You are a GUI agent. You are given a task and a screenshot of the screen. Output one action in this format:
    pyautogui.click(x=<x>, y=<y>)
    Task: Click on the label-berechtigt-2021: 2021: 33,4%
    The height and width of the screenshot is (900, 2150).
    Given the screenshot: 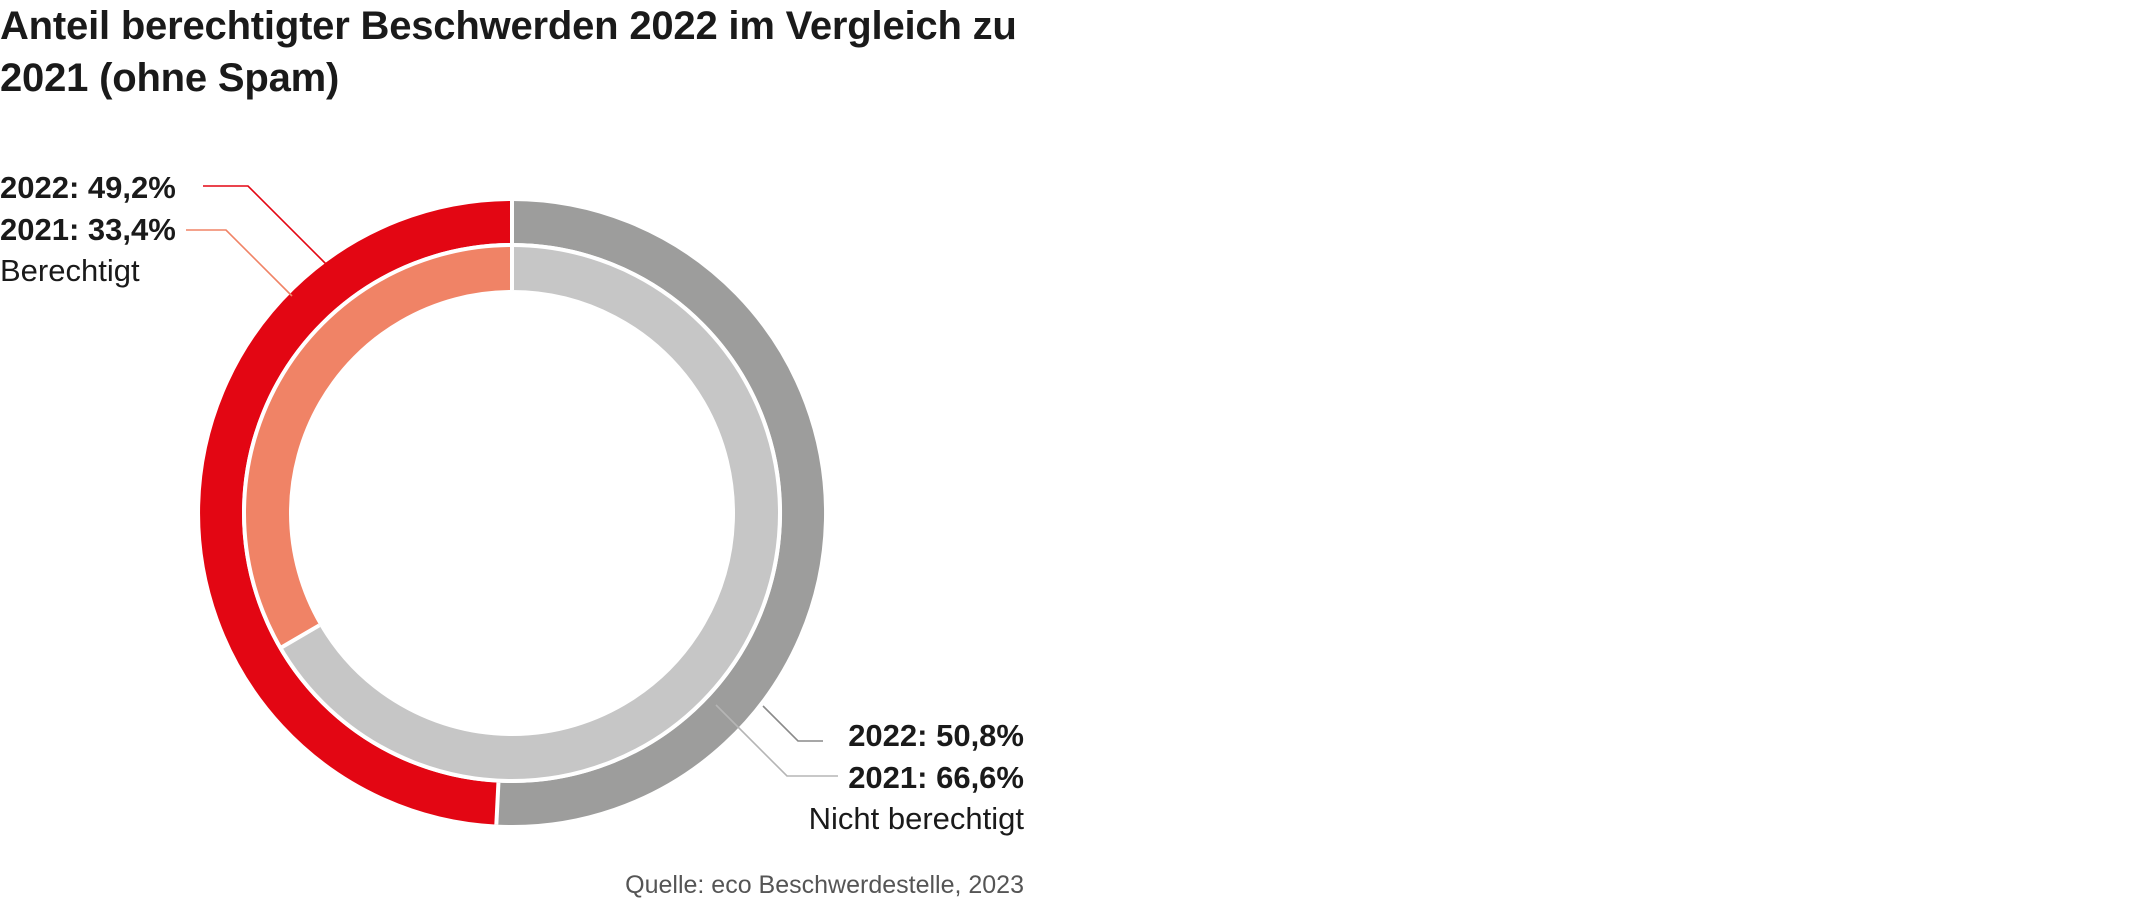 What is the action you would take?
    pyautogui.click(x=88, y=229)
    